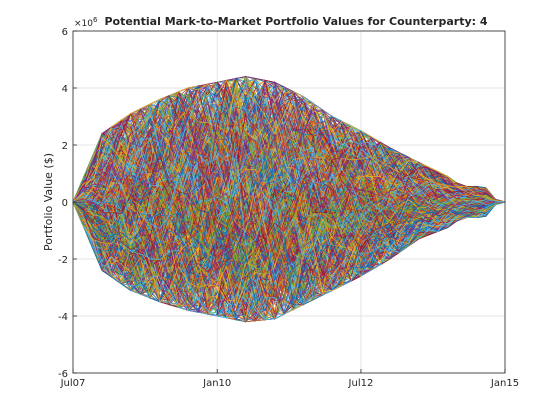 Image resolution: width=560 pixels, height=420 pixels. Describe the element at coordinates (65, 32) in the screenshot. I see `y-tick-label: 6` at that location.